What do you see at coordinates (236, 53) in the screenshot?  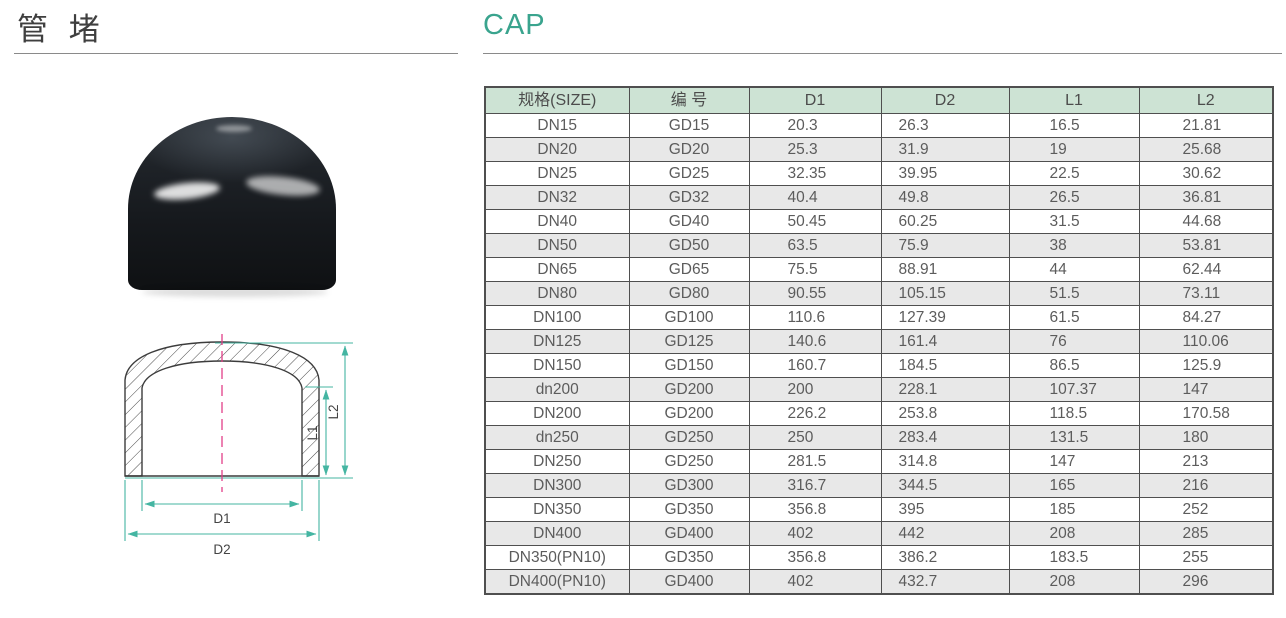 I see `left-header-divider` at bounding box center [236, 53].